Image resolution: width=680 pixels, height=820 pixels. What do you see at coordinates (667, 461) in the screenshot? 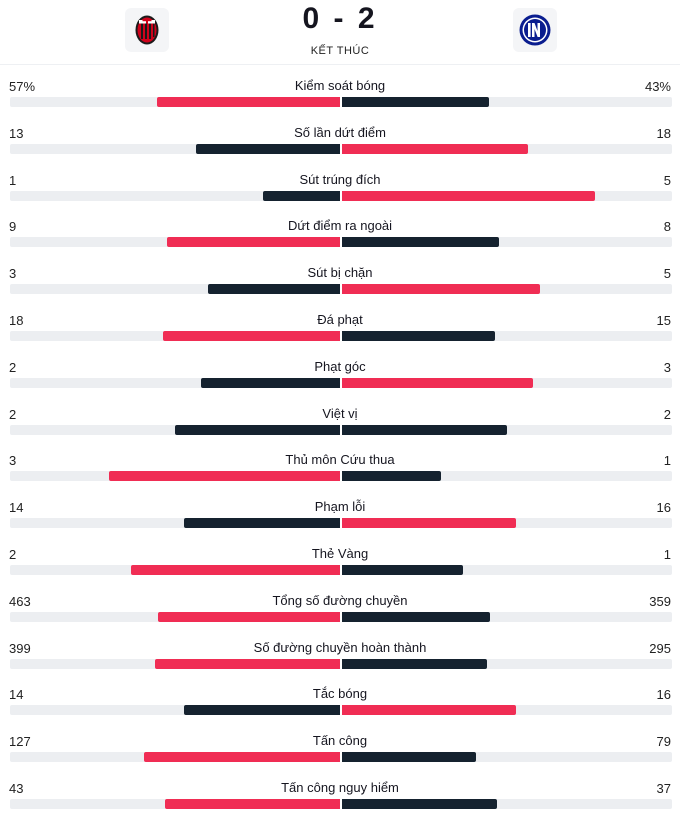
I see `away-stat-value: 1` at bounding box center [667, 461].